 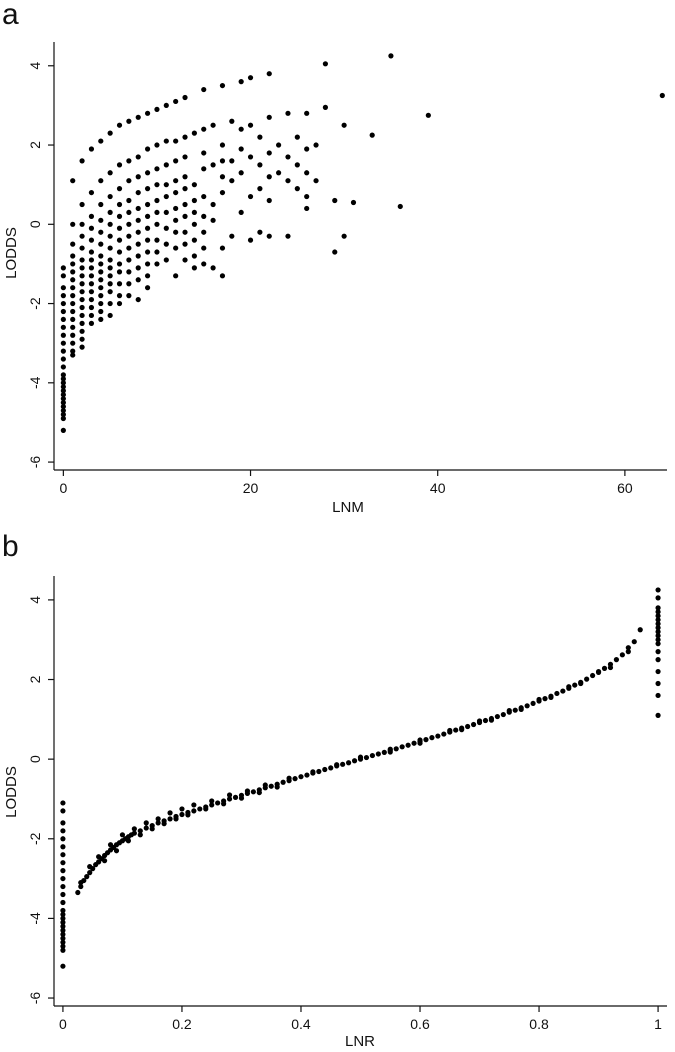 What do you see at coordinates (539, 1024) in the screenshot?
I see `panel-b-x-tick-label: 0.8` at bounding box center [539, 1024].